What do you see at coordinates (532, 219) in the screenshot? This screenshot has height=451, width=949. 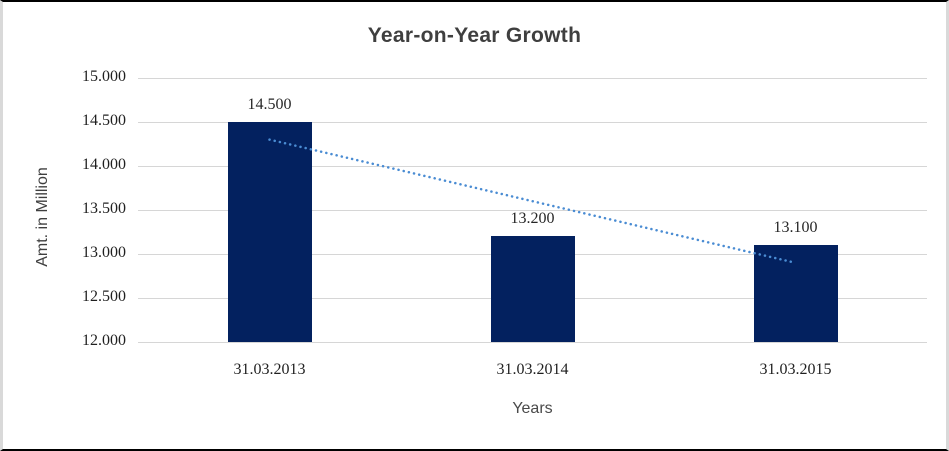 I see `data-label: 13.200` at bounding box center [532, 219].